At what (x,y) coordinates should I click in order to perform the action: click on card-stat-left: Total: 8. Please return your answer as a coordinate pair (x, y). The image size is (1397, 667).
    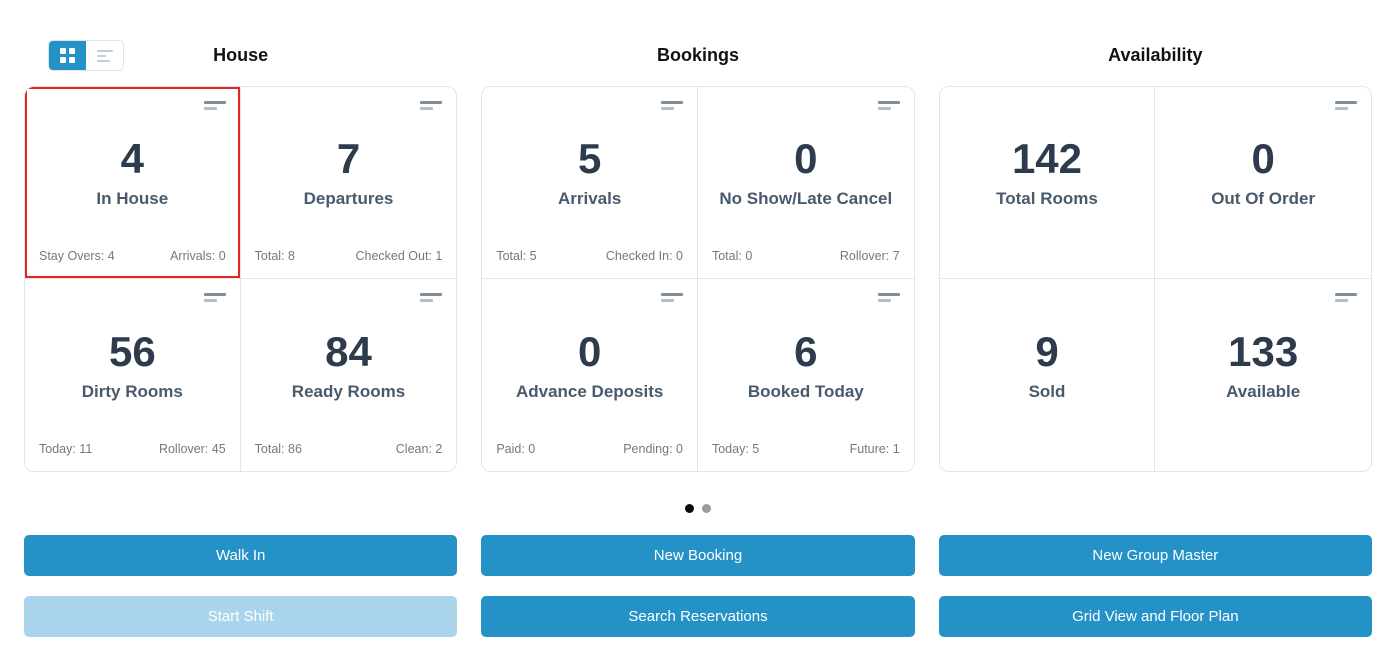
    Looking at the image, I should click on (274, 256).